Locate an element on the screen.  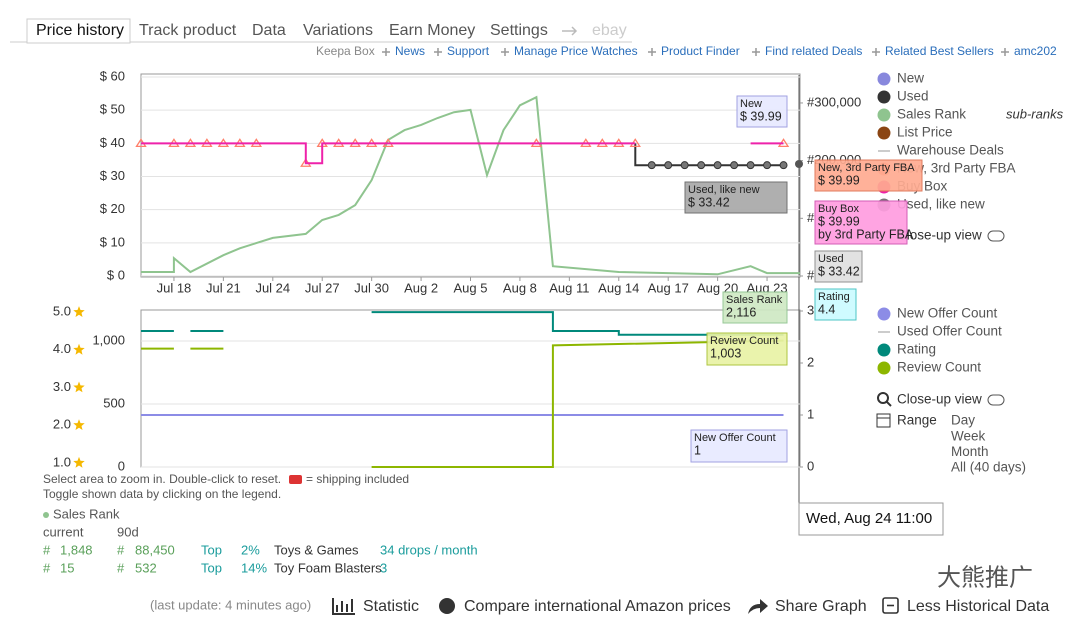
hover-point is located at coordinates (799, 164).